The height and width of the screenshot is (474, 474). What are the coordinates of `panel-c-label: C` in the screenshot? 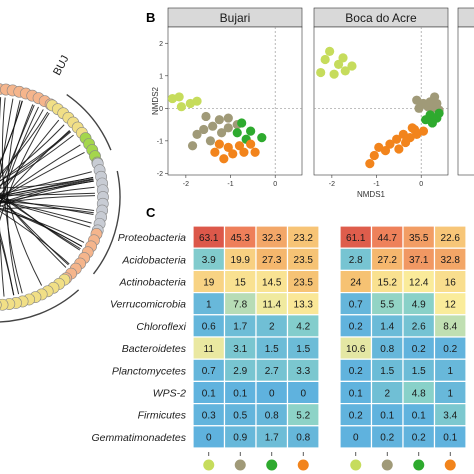 It's located at (151, 212).